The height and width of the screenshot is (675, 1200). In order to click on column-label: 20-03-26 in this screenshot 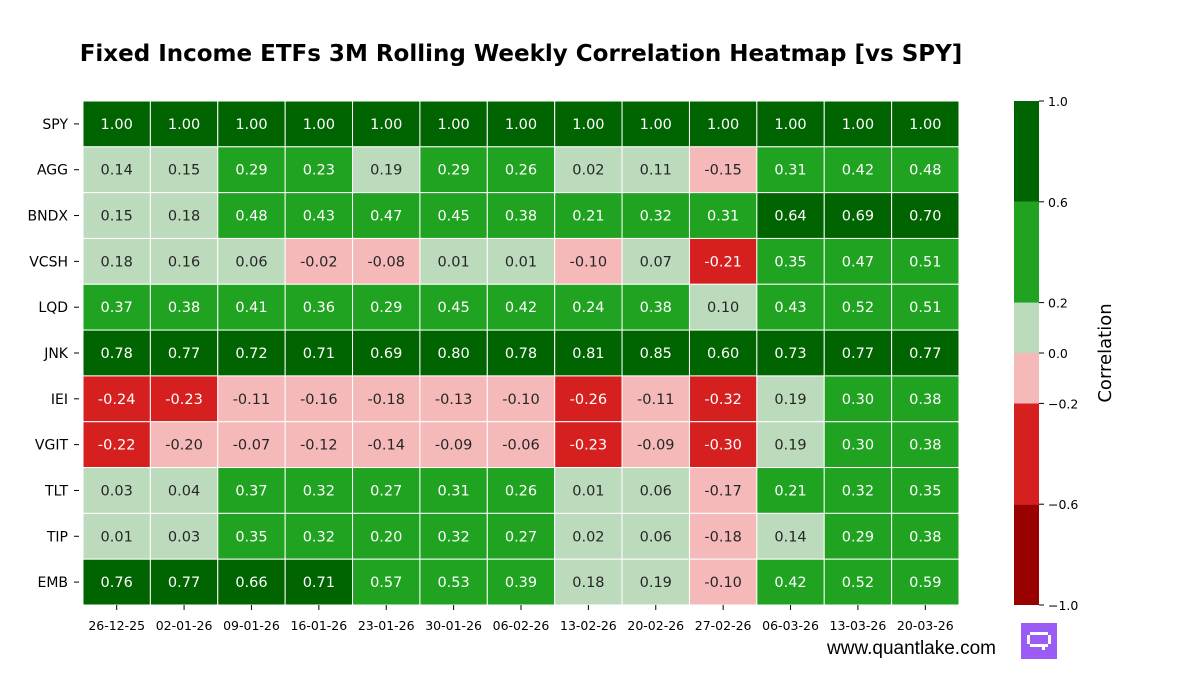, I will do `click(925, 625)`.